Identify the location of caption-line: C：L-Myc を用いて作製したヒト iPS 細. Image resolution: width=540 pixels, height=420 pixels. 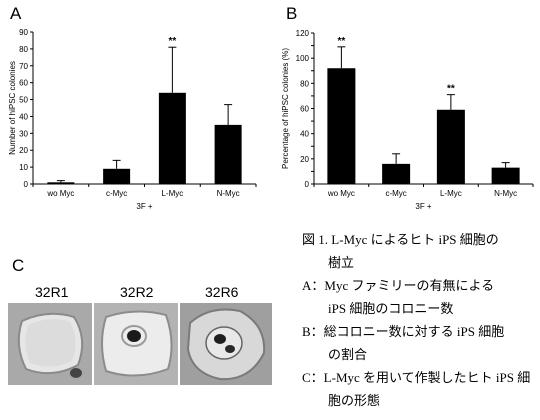
(416, 377).